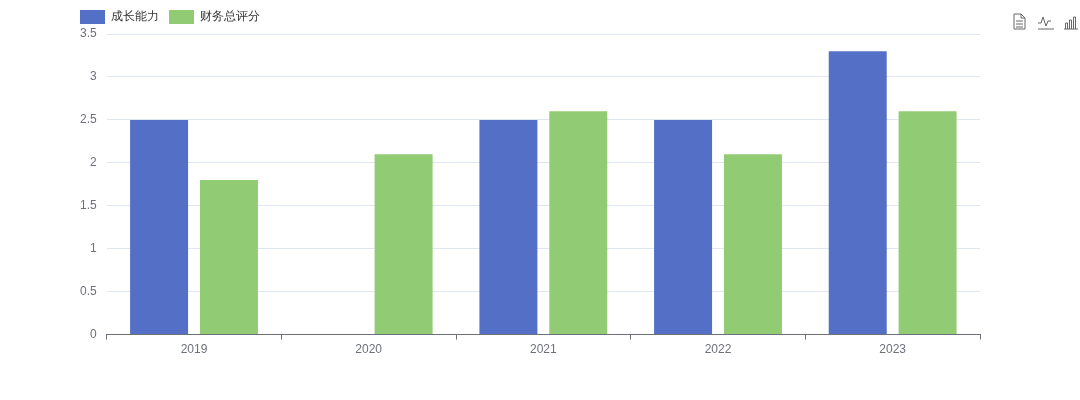 Image resolution: width=1080 pixels, height=400 pixels. I want to click on y-tick-label: 3.5, so click(88, 33).